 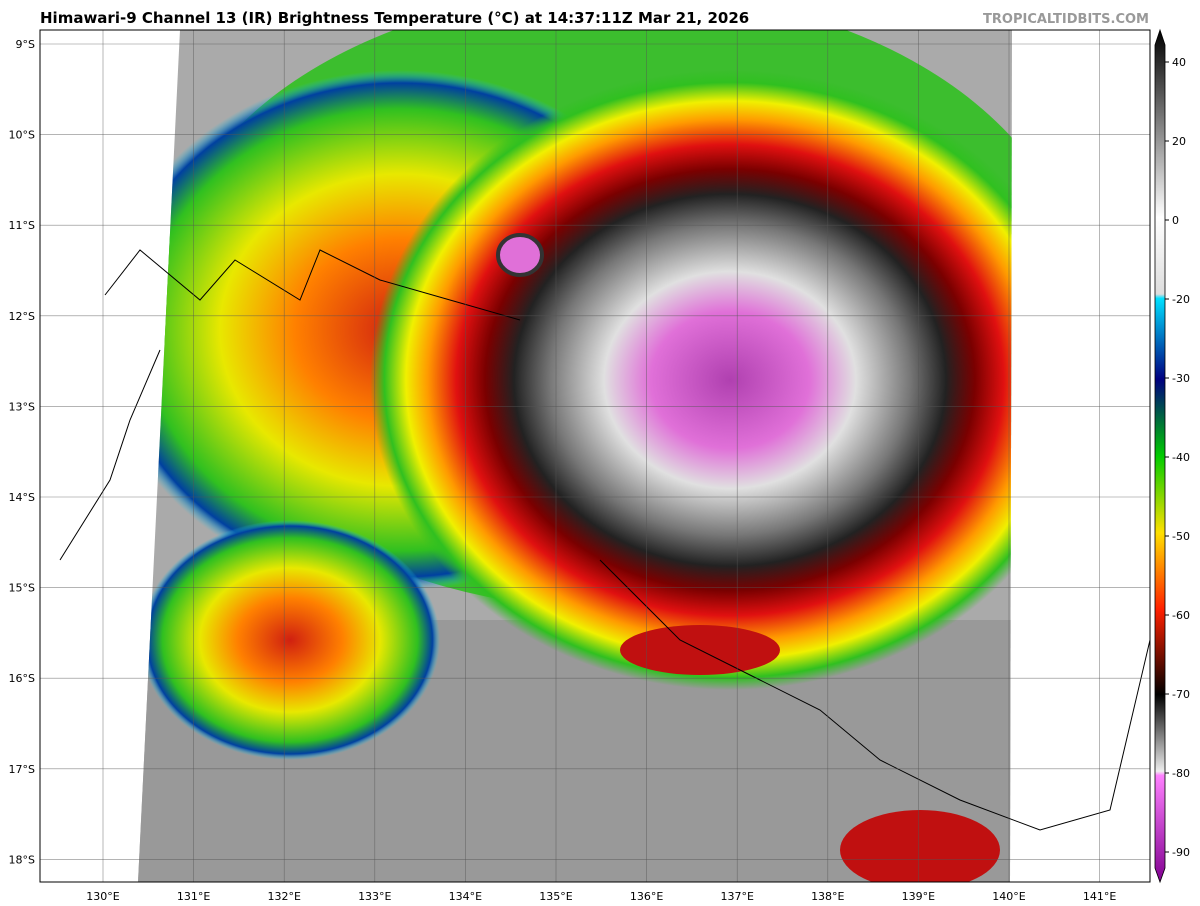 What do you see at coordinates (22, 859) in the screenshot?
I see `latitude-label: 18°S` at bounding box center [22, 859].